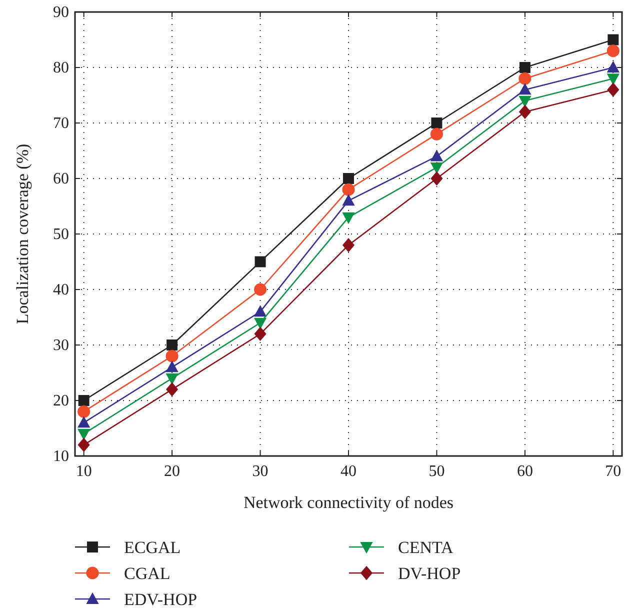 Image resolution: width=639 pixels, height=616 pixels. Describe the element at coordinates (613, 471) in the screenshot. I see `x-tick-label: 70` at that location.